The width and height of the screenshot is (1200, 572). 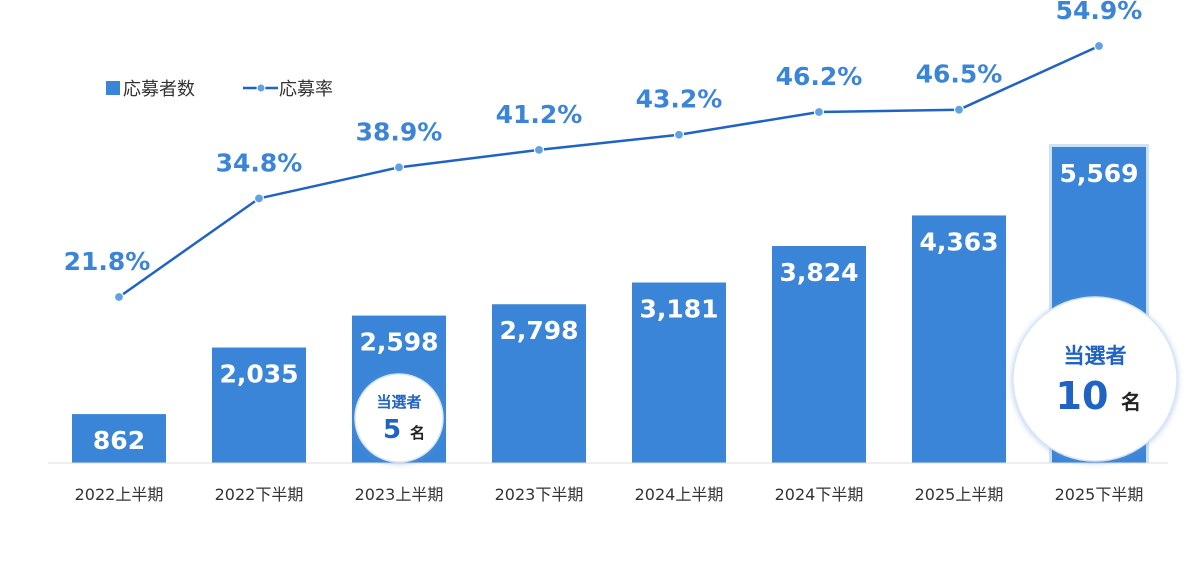 What do you see at coordinates (1099, 494) in the screenshot?
I see `x-tick-label: 2025下半期` at bounding box center [1099, 494].